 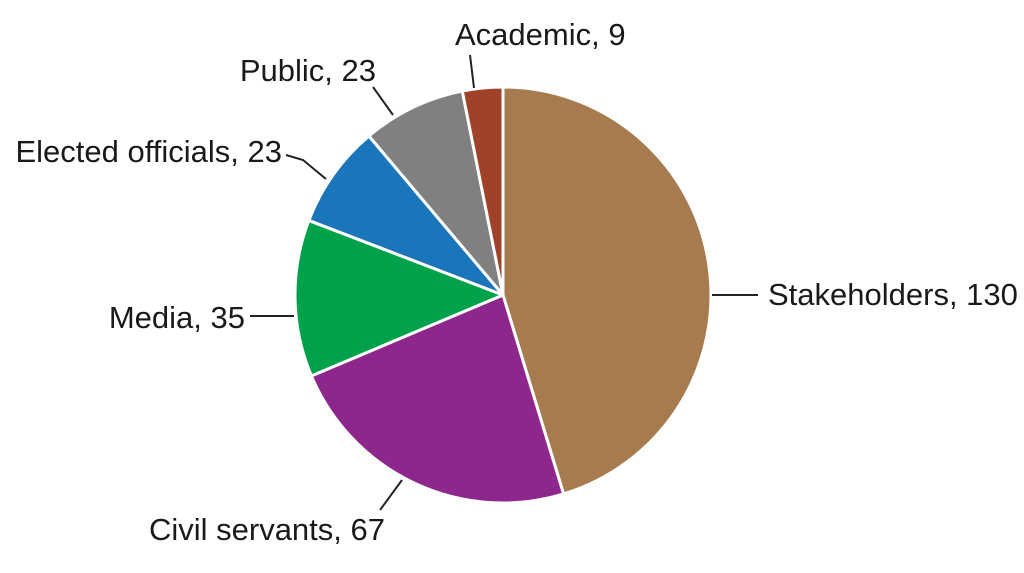 I want to click on pie-slice-civil-servants, so click(x=437, y=399).